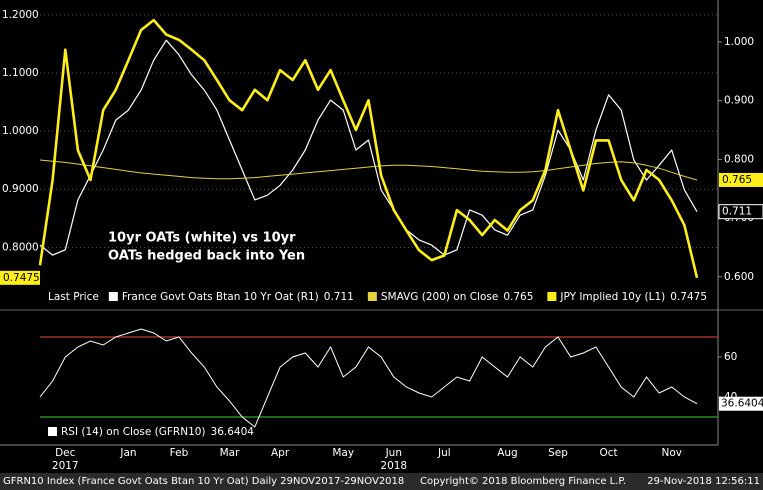  Describe the element at coordinates (739, 159) in the screenshot. I see `y2-tick-label: 0.800` at that location.